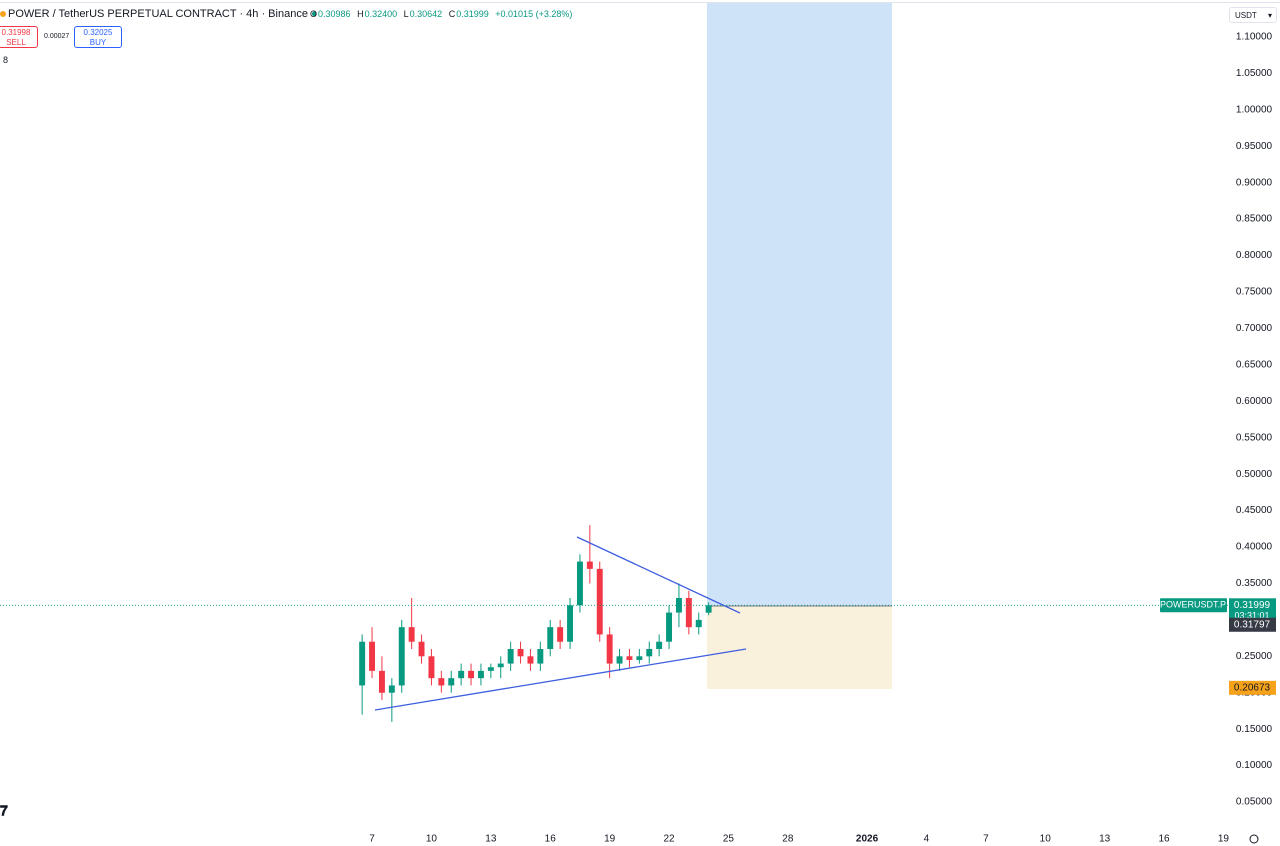 Image resolution: width=1280 pixels, height=846 pixels. Describe the element at coordinates (1253, 15) in the screenshot. I see `currency-select: USDT ▾` at that location.